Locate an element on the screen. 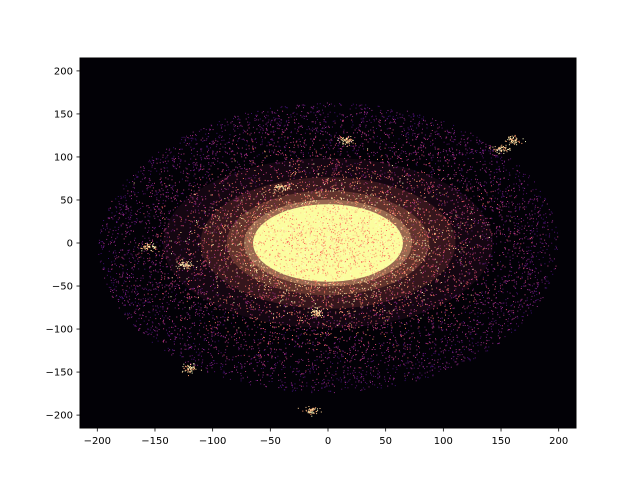 Image resolution: width=640 pixels, height=480 pixels. y-axis: −200 −150 −100 −50 0 50 100 150 200 is located at coordinates (63, 244).